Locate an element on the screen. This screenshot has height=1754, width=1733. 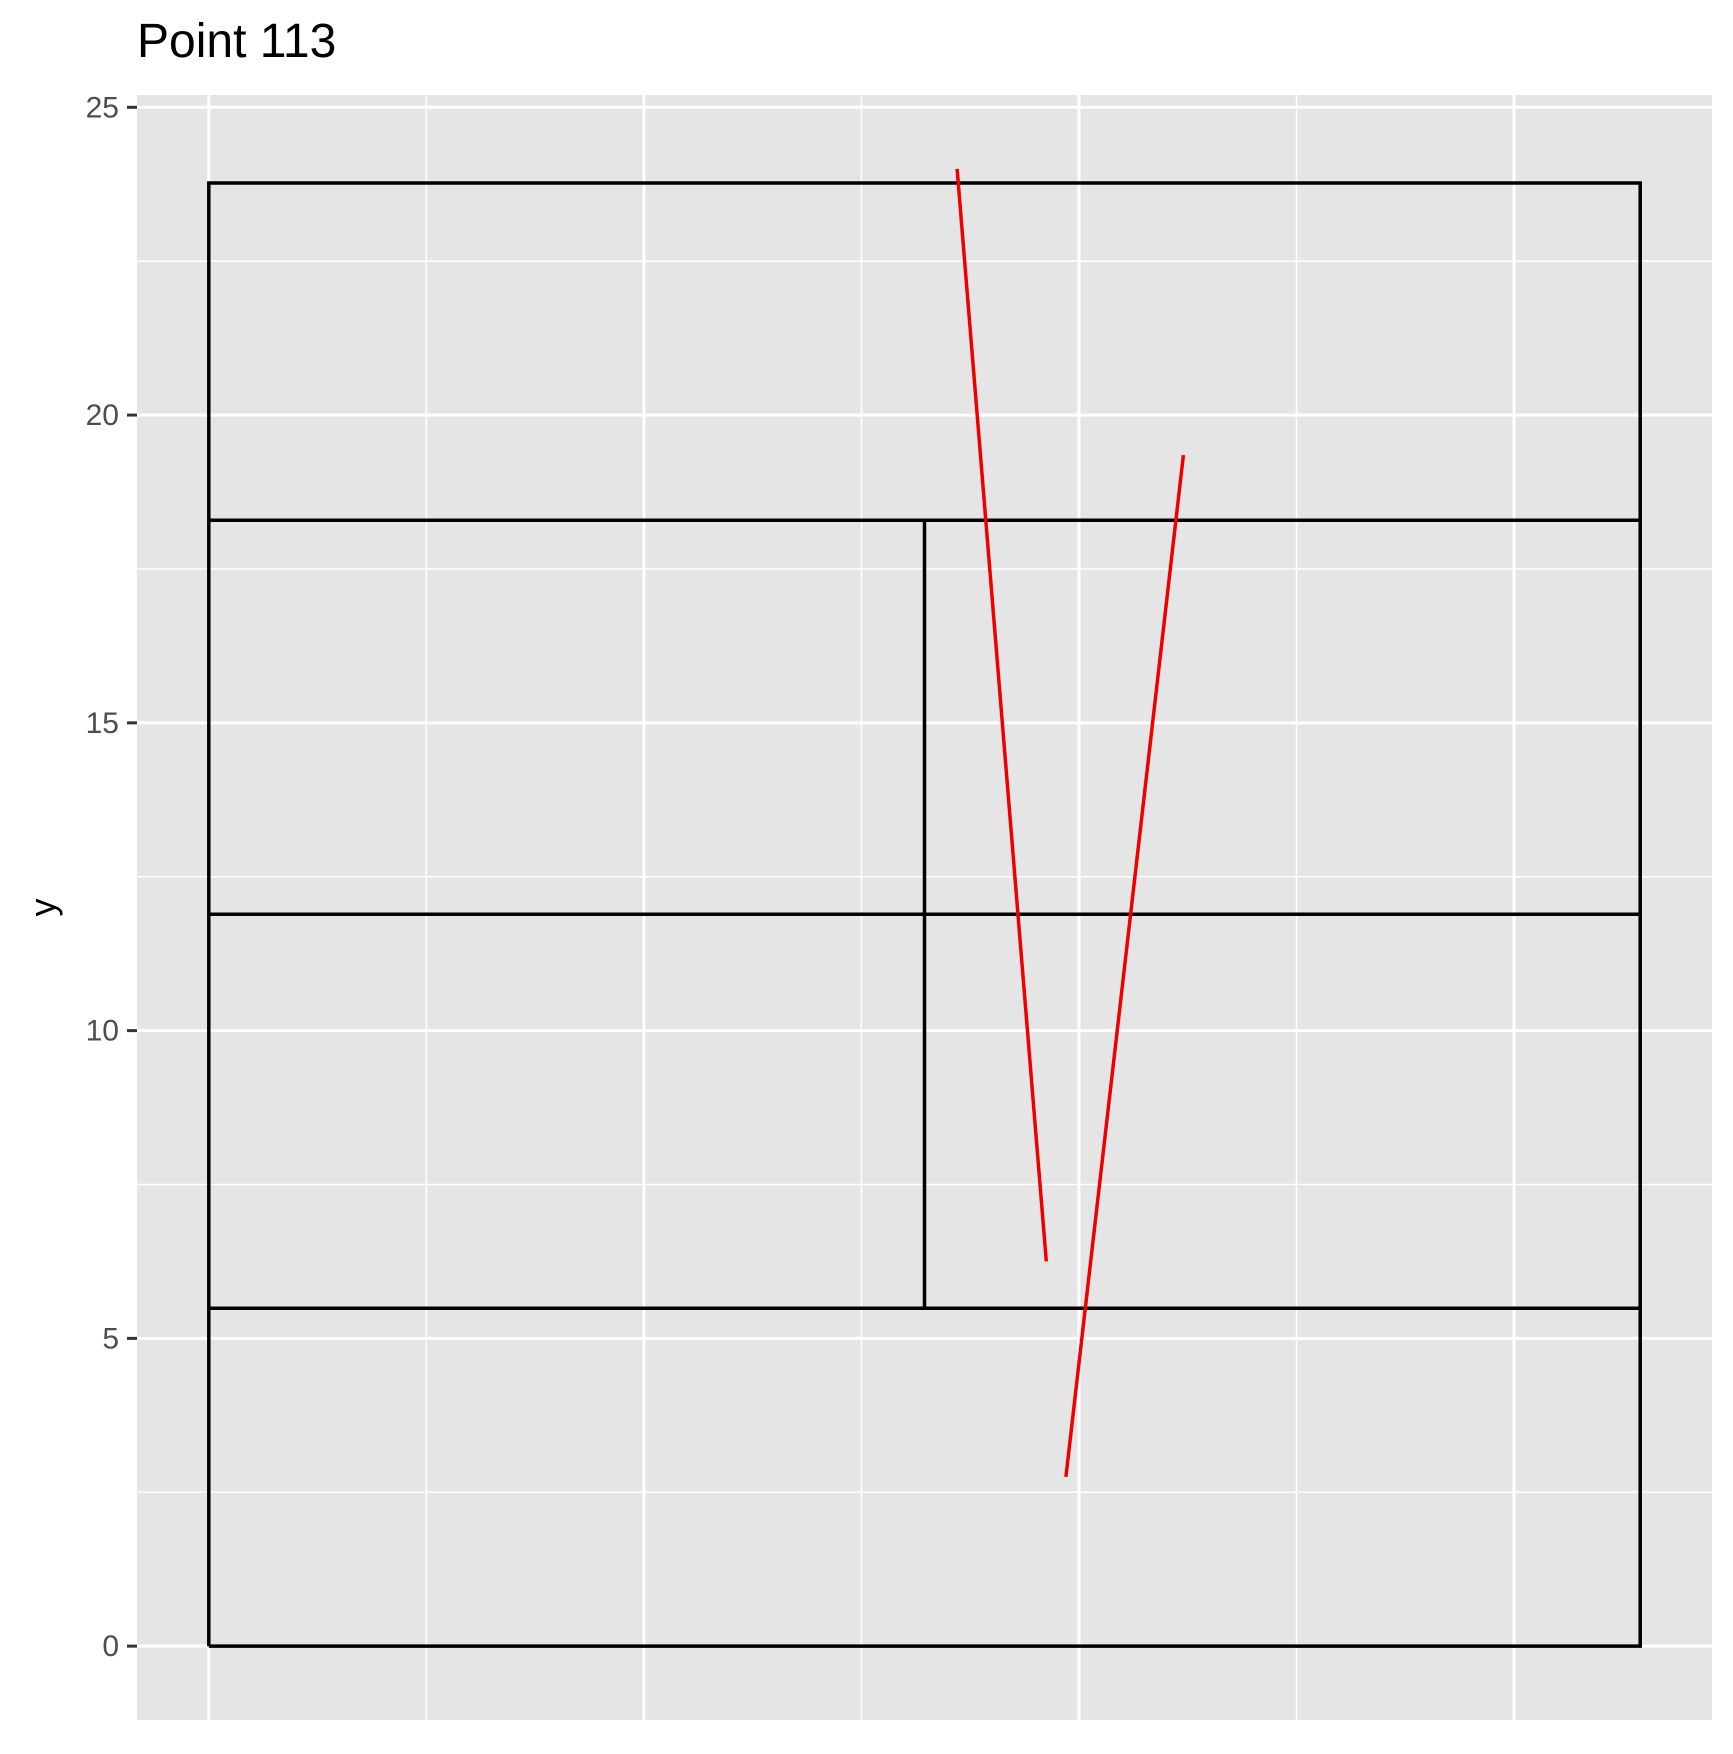
trajectory-series is located at coordinates (1070, 823).